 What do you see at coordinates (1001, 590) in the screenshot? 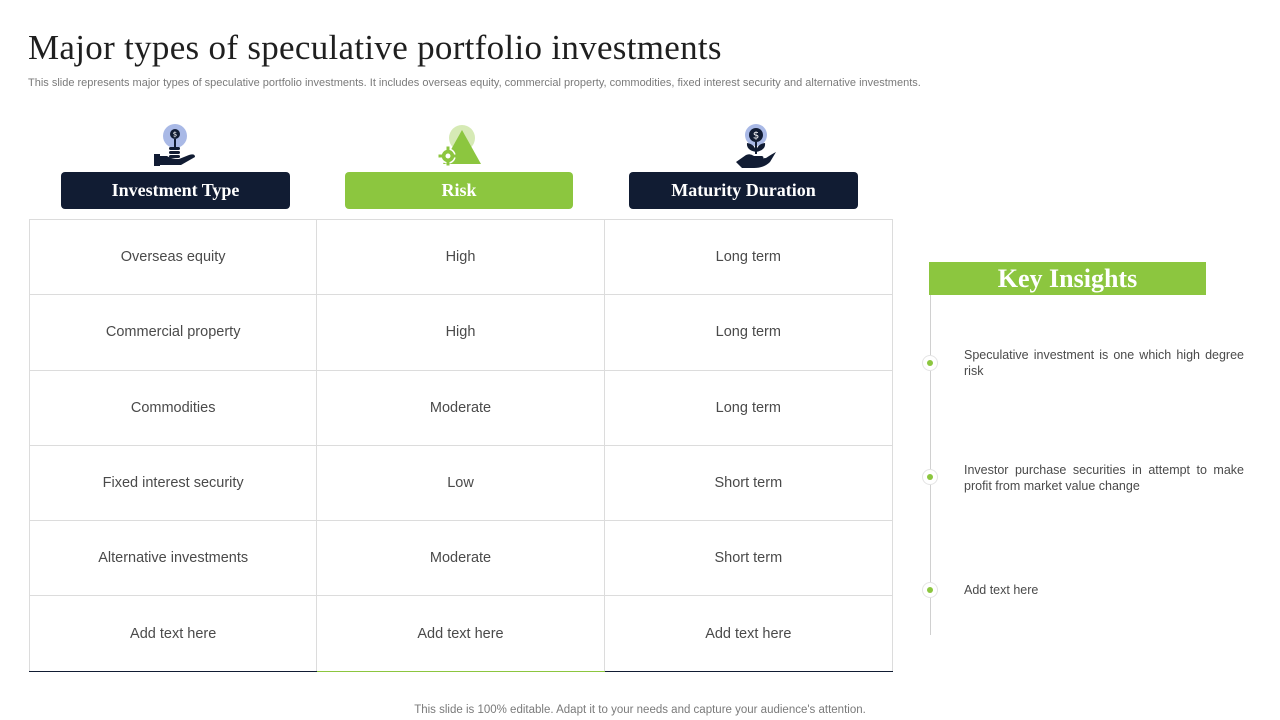
I see `insight-text: Add text here` at bounding box center [1001, 590].